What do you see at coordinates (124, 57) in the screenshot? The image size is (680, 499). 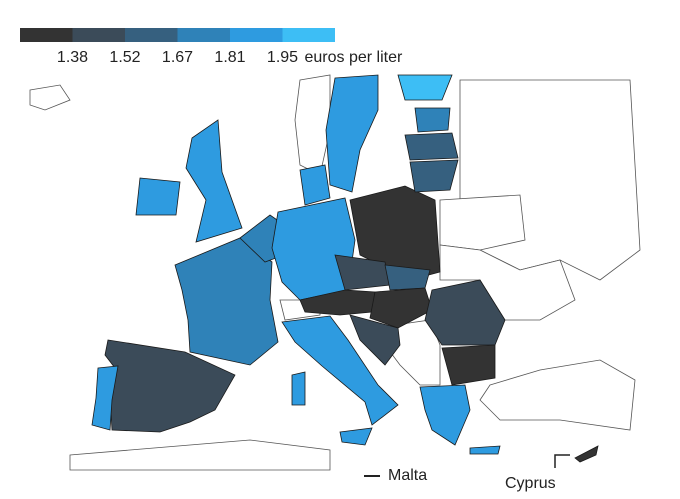 I see `legend-tick-label: 1.52` at bounding box center [124, 57].